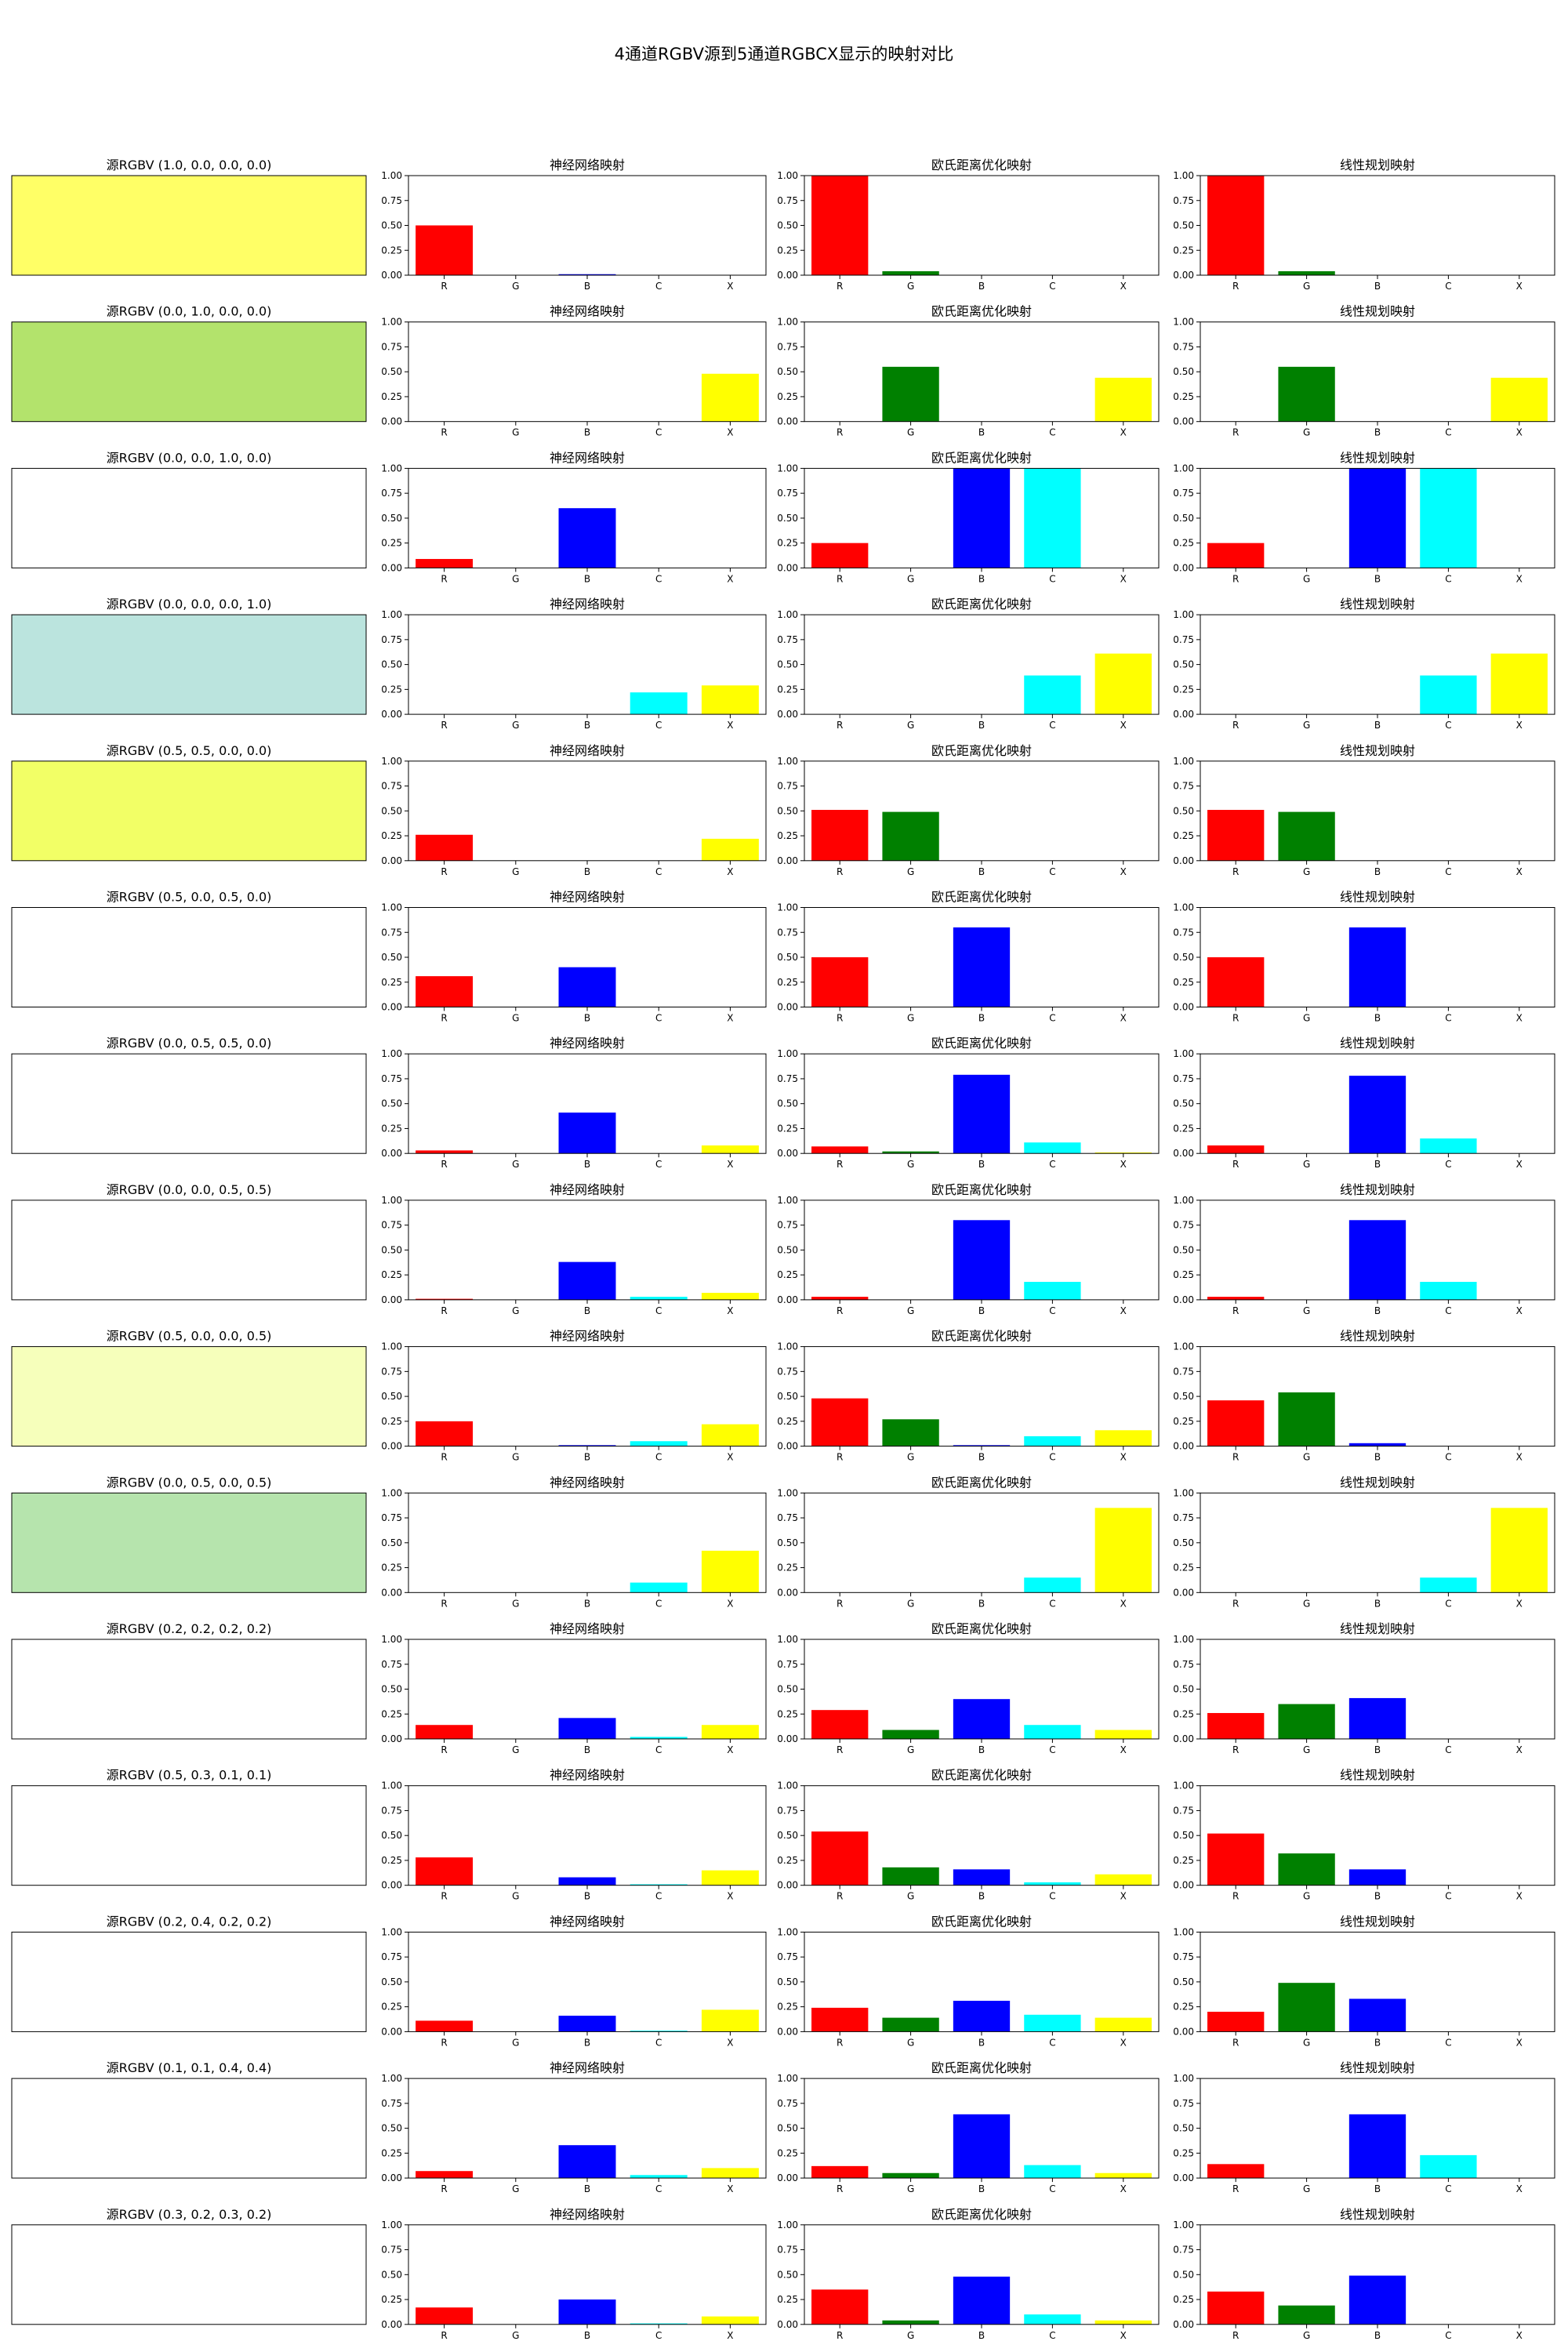 This screenshot has height=2352, width=1568. Describe the element at coordinates (189, 604) in the screenshot. I see `source-title: 源RGBV (0.0, 0.0, 0.0, 1.0)` at that location.